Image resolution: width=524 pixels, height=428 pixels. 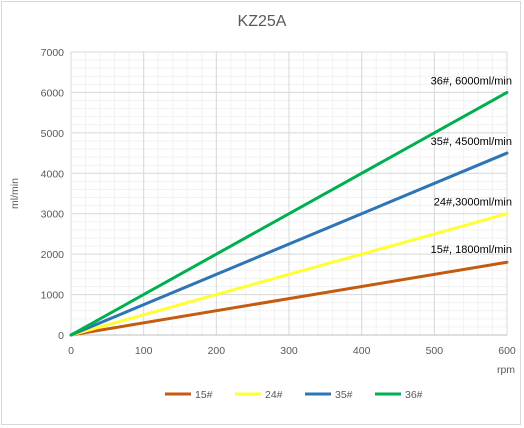 I want to click on x-tick-label: 600, so click(x=507, y=351).